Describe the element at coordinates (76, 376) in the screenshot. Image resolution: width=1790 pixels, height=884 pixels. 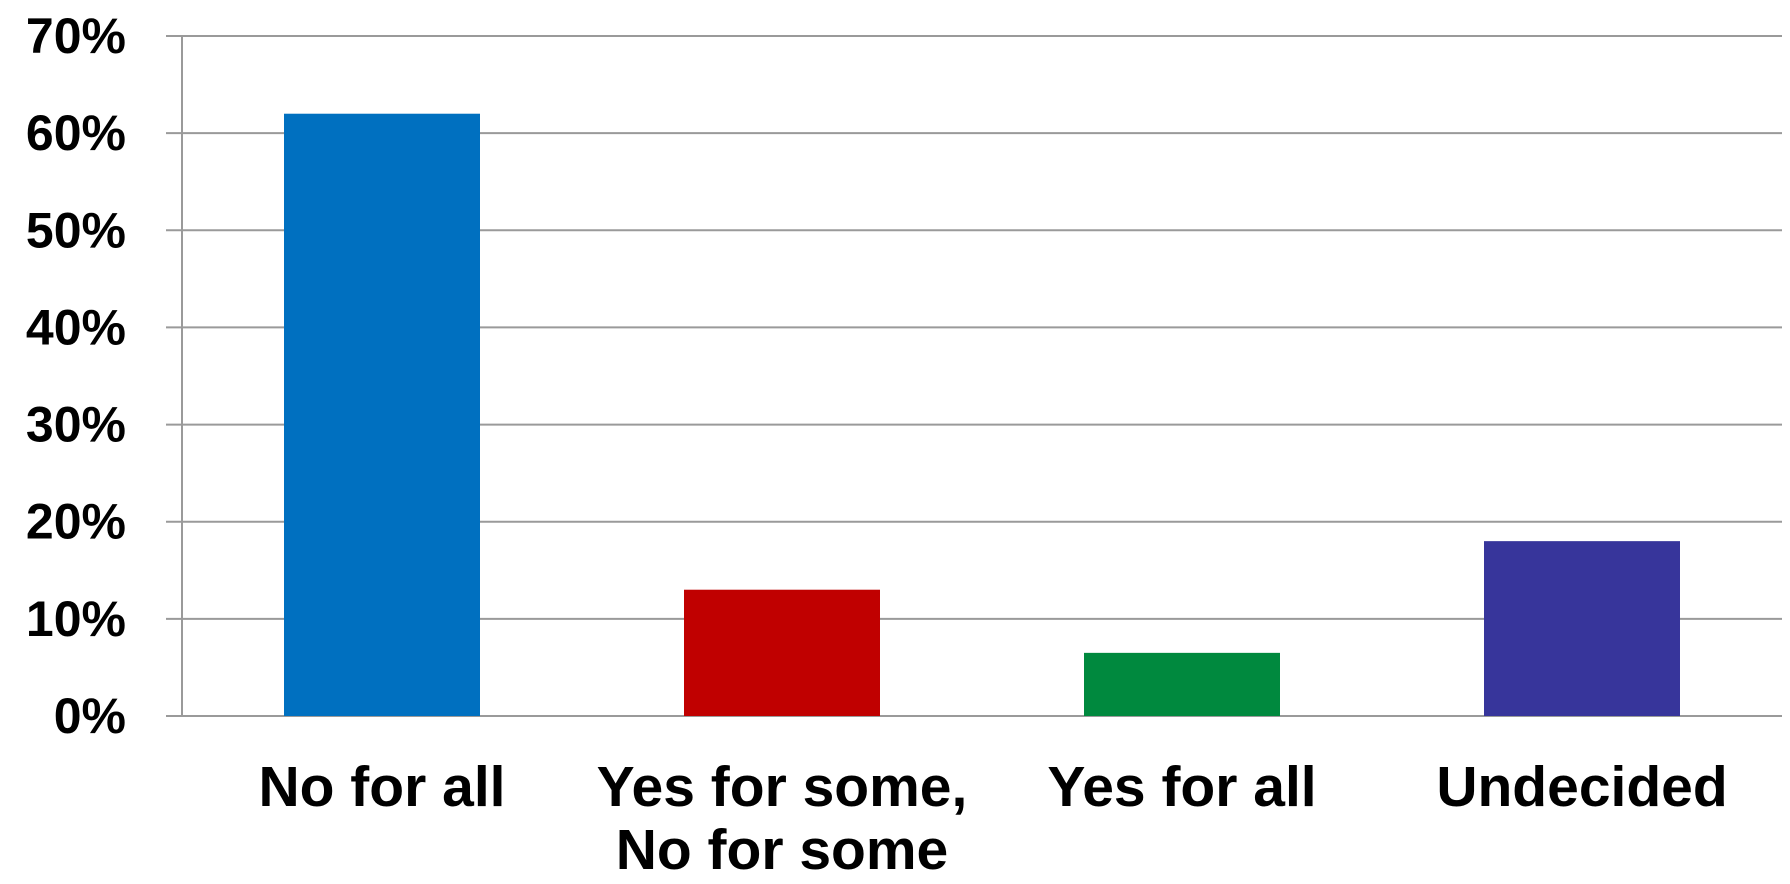
I see `y-axis-tick-labels: 0% 10% 20% 30% 40% 50% 60% 70%` at that location.